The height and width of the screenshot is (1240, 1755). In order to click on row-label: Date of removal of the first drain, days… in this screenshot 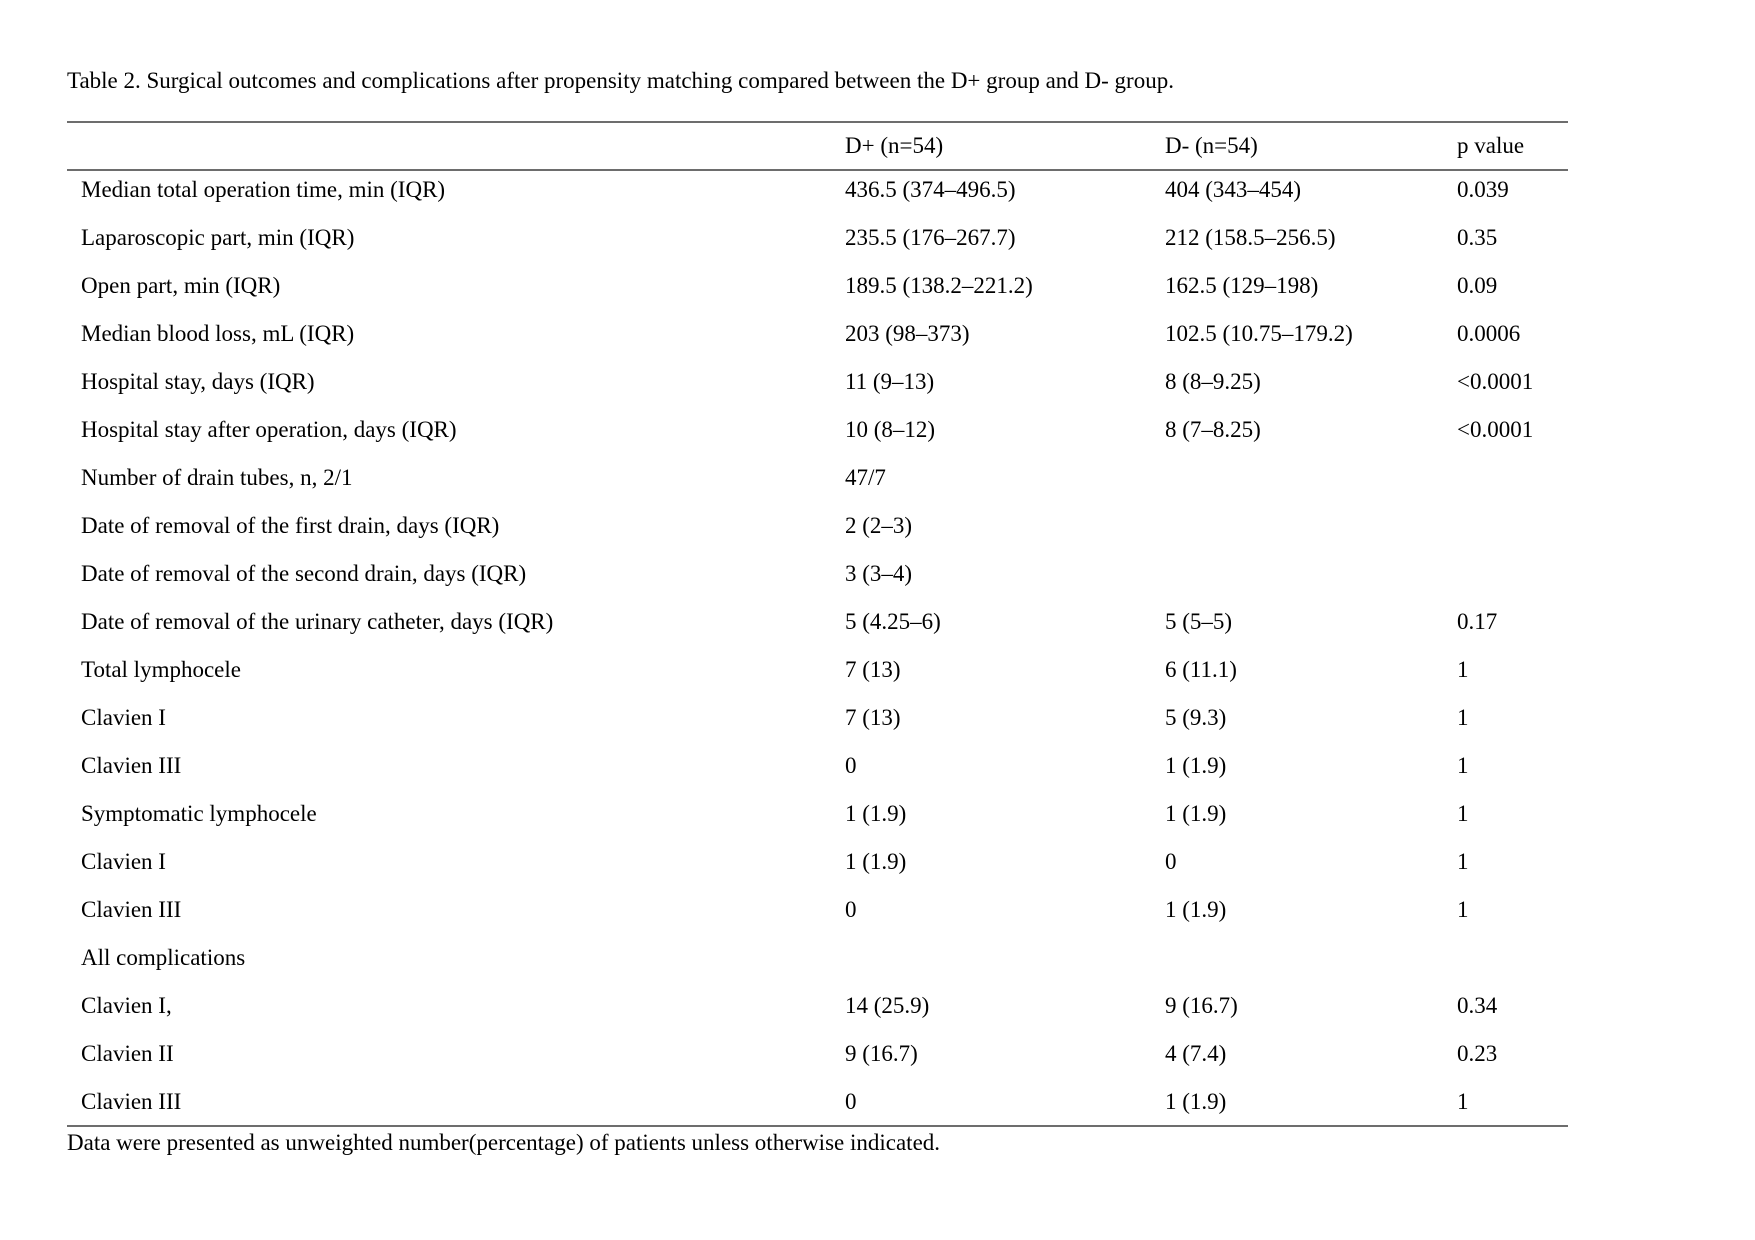, I will do `click(290, 525)`.